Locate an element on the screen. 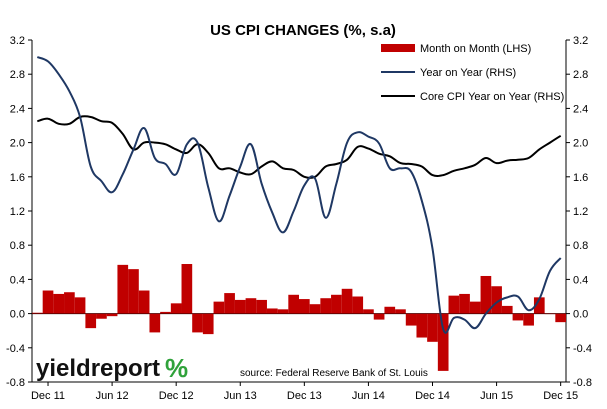 The image size is (607, 409). right-tick-label: 0.4 is located at coordinates (580, 280).